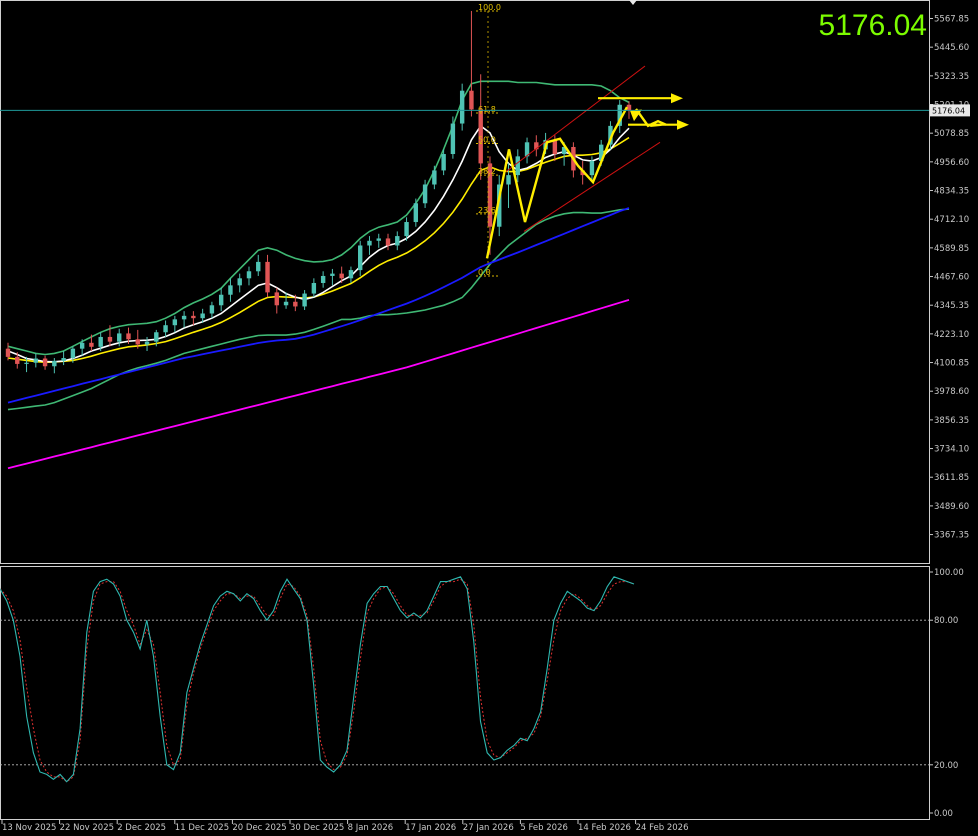 The image size is (978, 836). I want to click on price-tick-label: 4467.60, so click(951, 278).